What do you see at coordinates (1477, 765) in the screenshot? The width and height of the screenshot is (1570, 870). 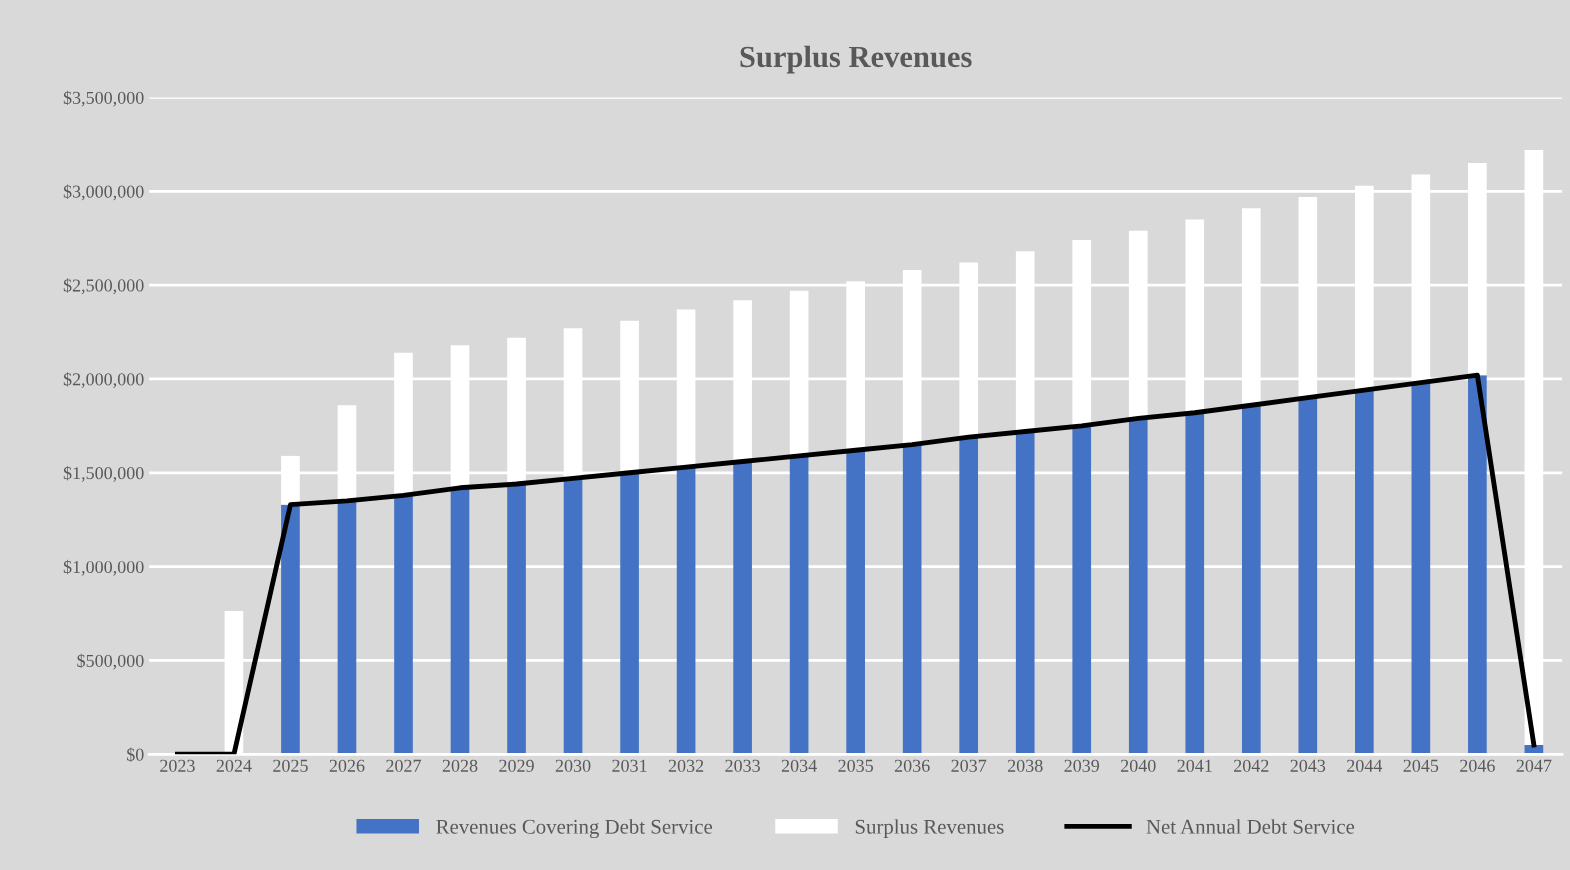 I see `x-tick-label: 2046` at bounding box center [1477, 765].